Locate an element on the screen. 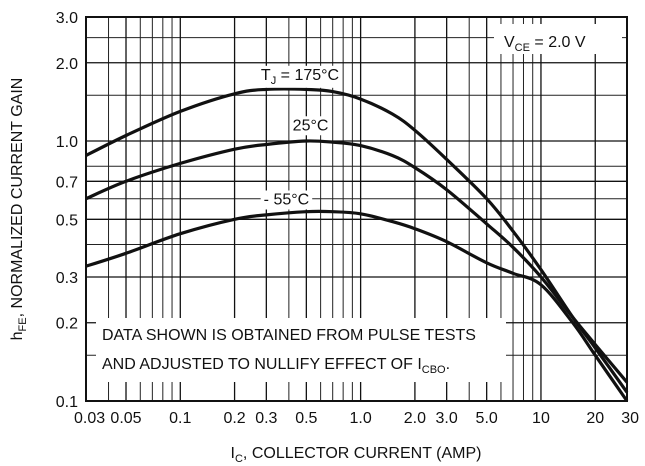 This screenshot has height=466, width=645. x-tick-label: 30 is located at coordinates (630, 418).